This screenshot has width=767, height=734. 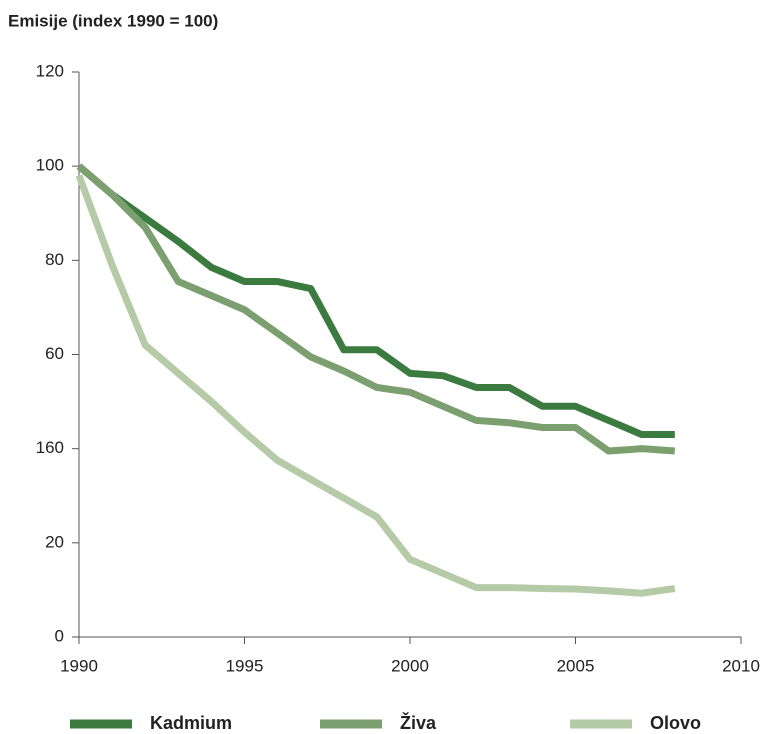 What do you see at coordinates (675, 723) in the screenshot?
I see `legend-label: Olovo` at bounding box center [675, 723].